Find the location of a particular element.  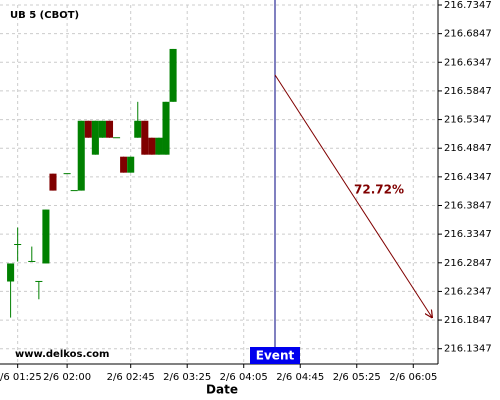

y-tick-label: 216.7347 is located at coordinates (468, 5).